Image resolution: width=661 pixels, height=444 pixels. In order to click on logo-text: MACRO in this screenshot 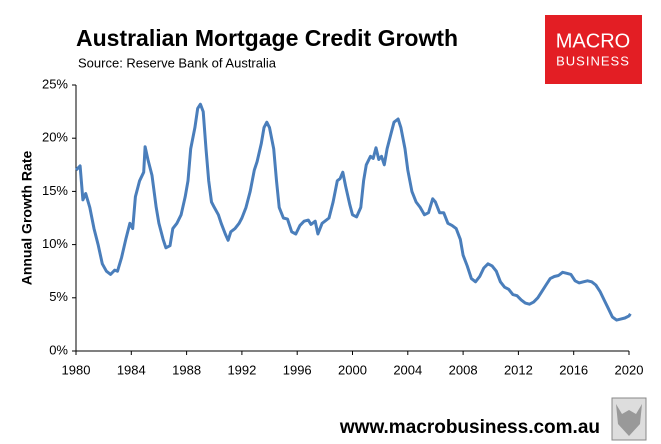, I will do `click(593, 41)`.